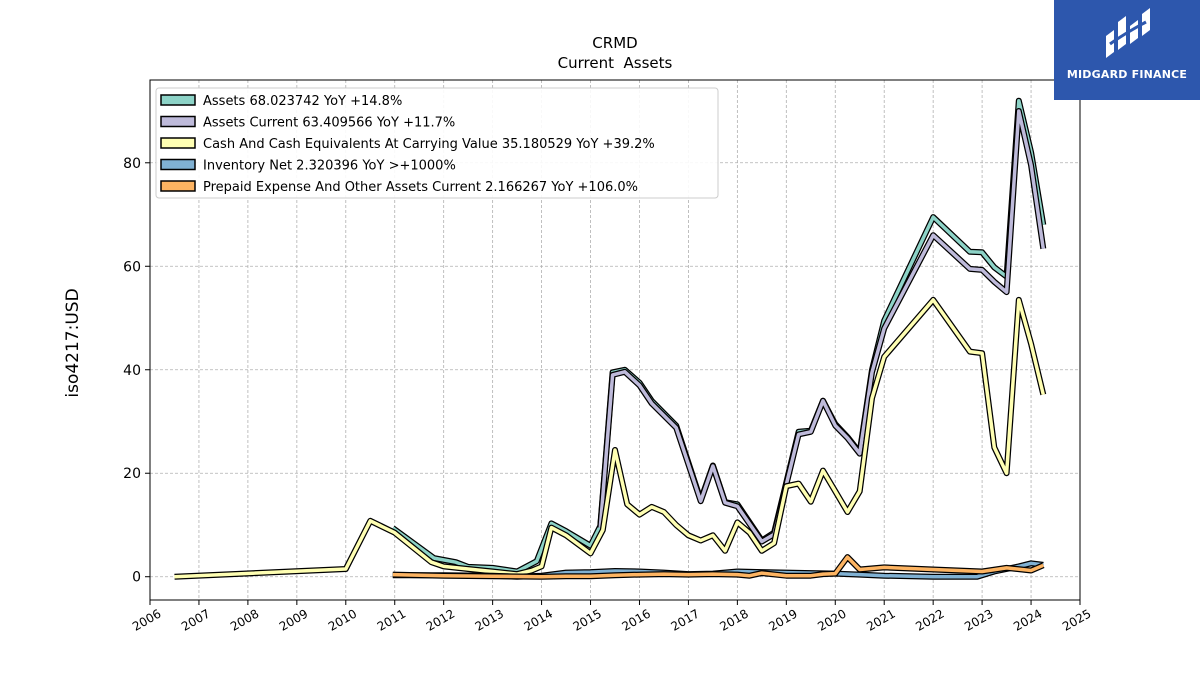  What do you see at coordinates (538, 619) in the screenshot?
I see `x-tick-label: 2014` at bounding box center [538, 619].